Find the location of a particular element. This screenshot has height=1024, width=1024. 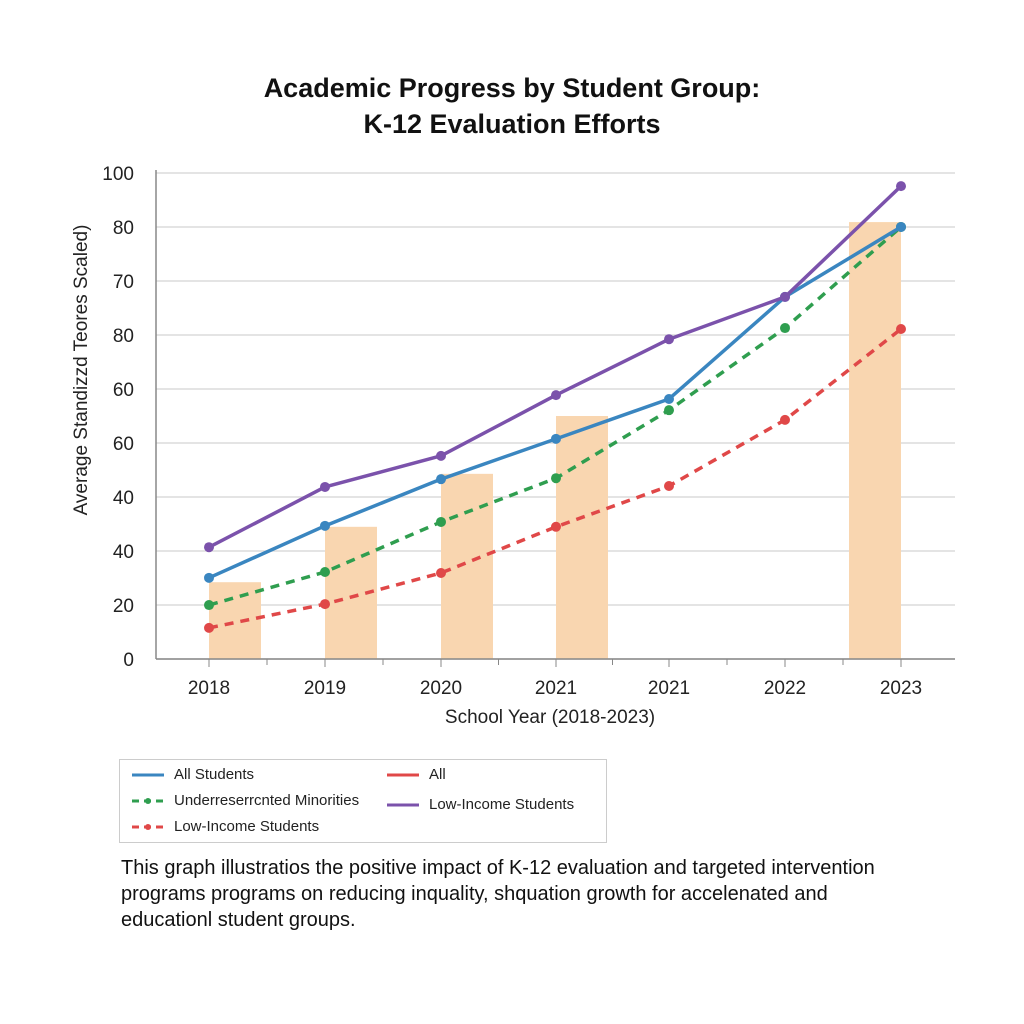

legend-swatch-solid-blue is located at coordinates (148, 774).